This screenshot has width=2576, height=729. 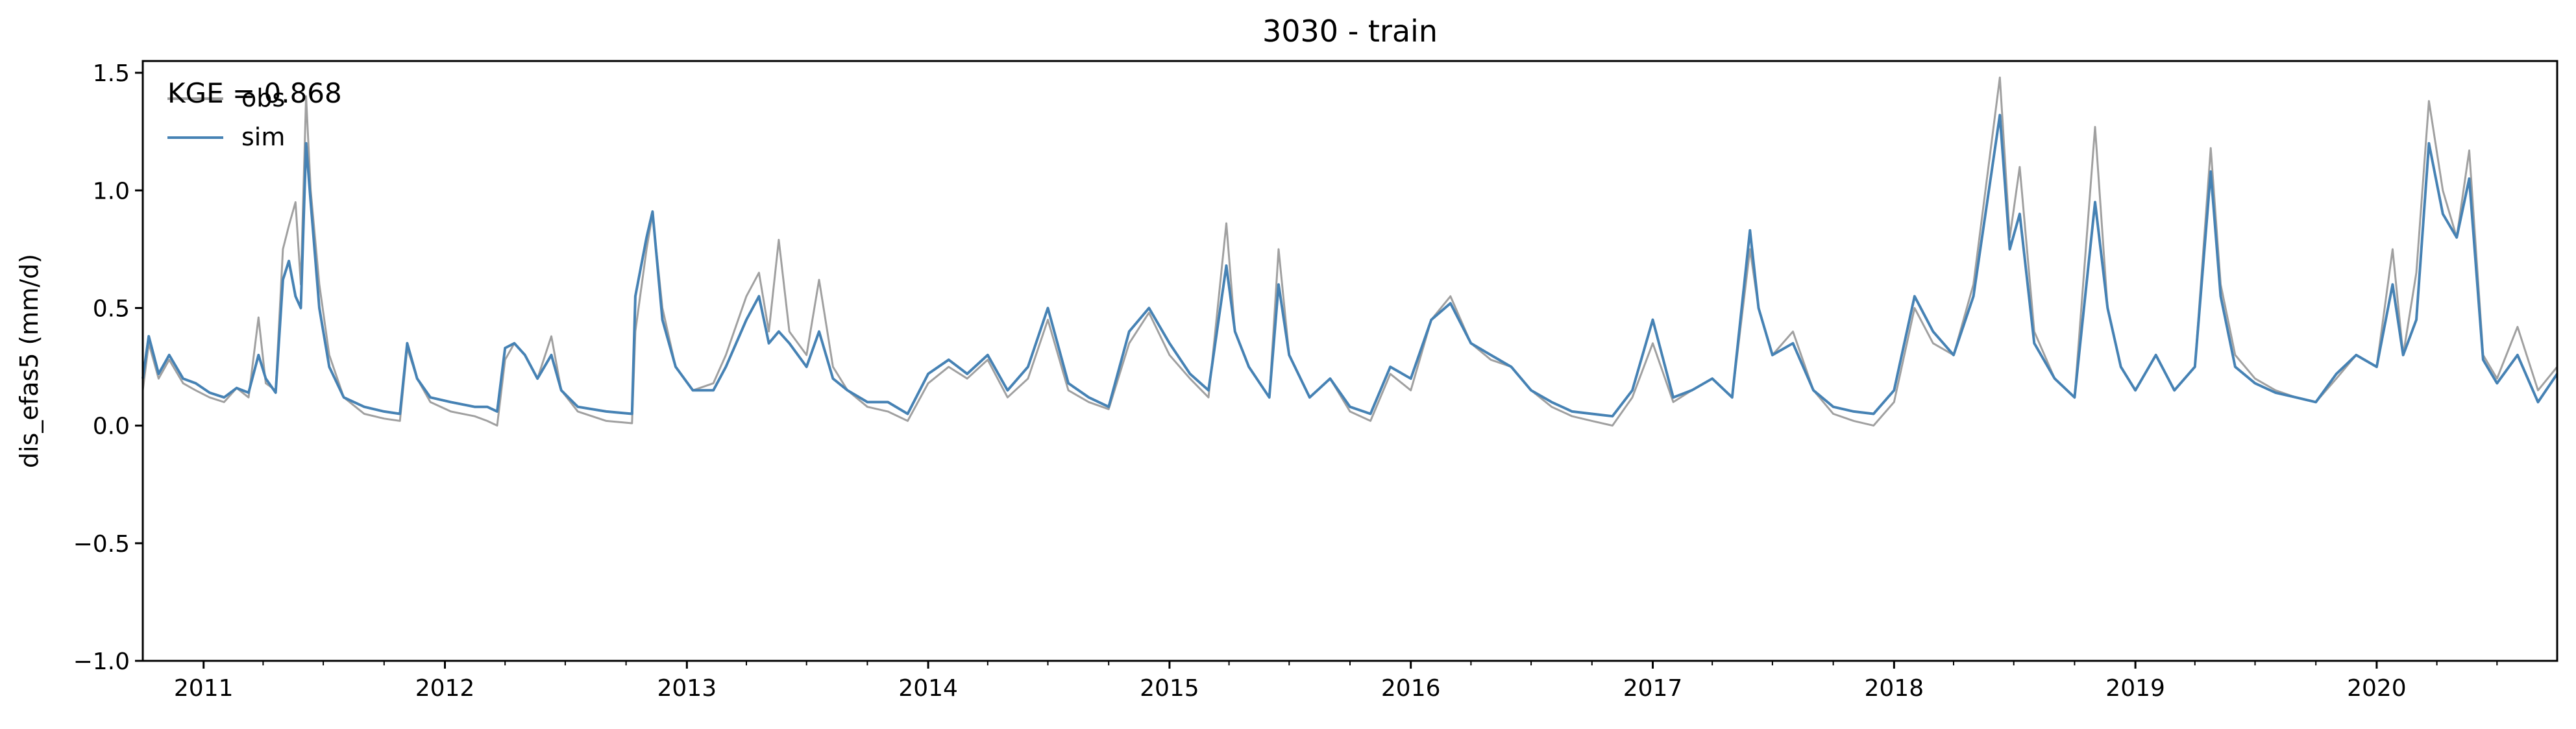 I want to click on y-tick-label: 1.5, so click(x=111, y=73).